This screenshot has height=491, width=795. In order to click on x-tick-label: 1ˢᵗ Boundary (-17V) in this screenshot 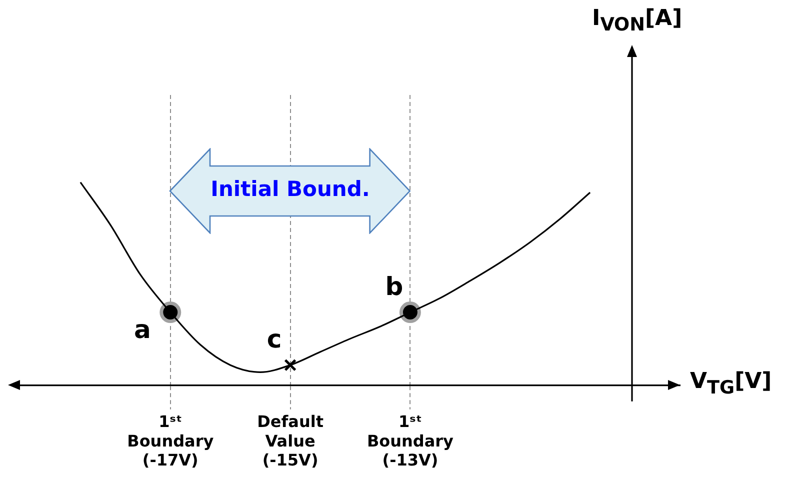, I will do `click(170, 441)`.